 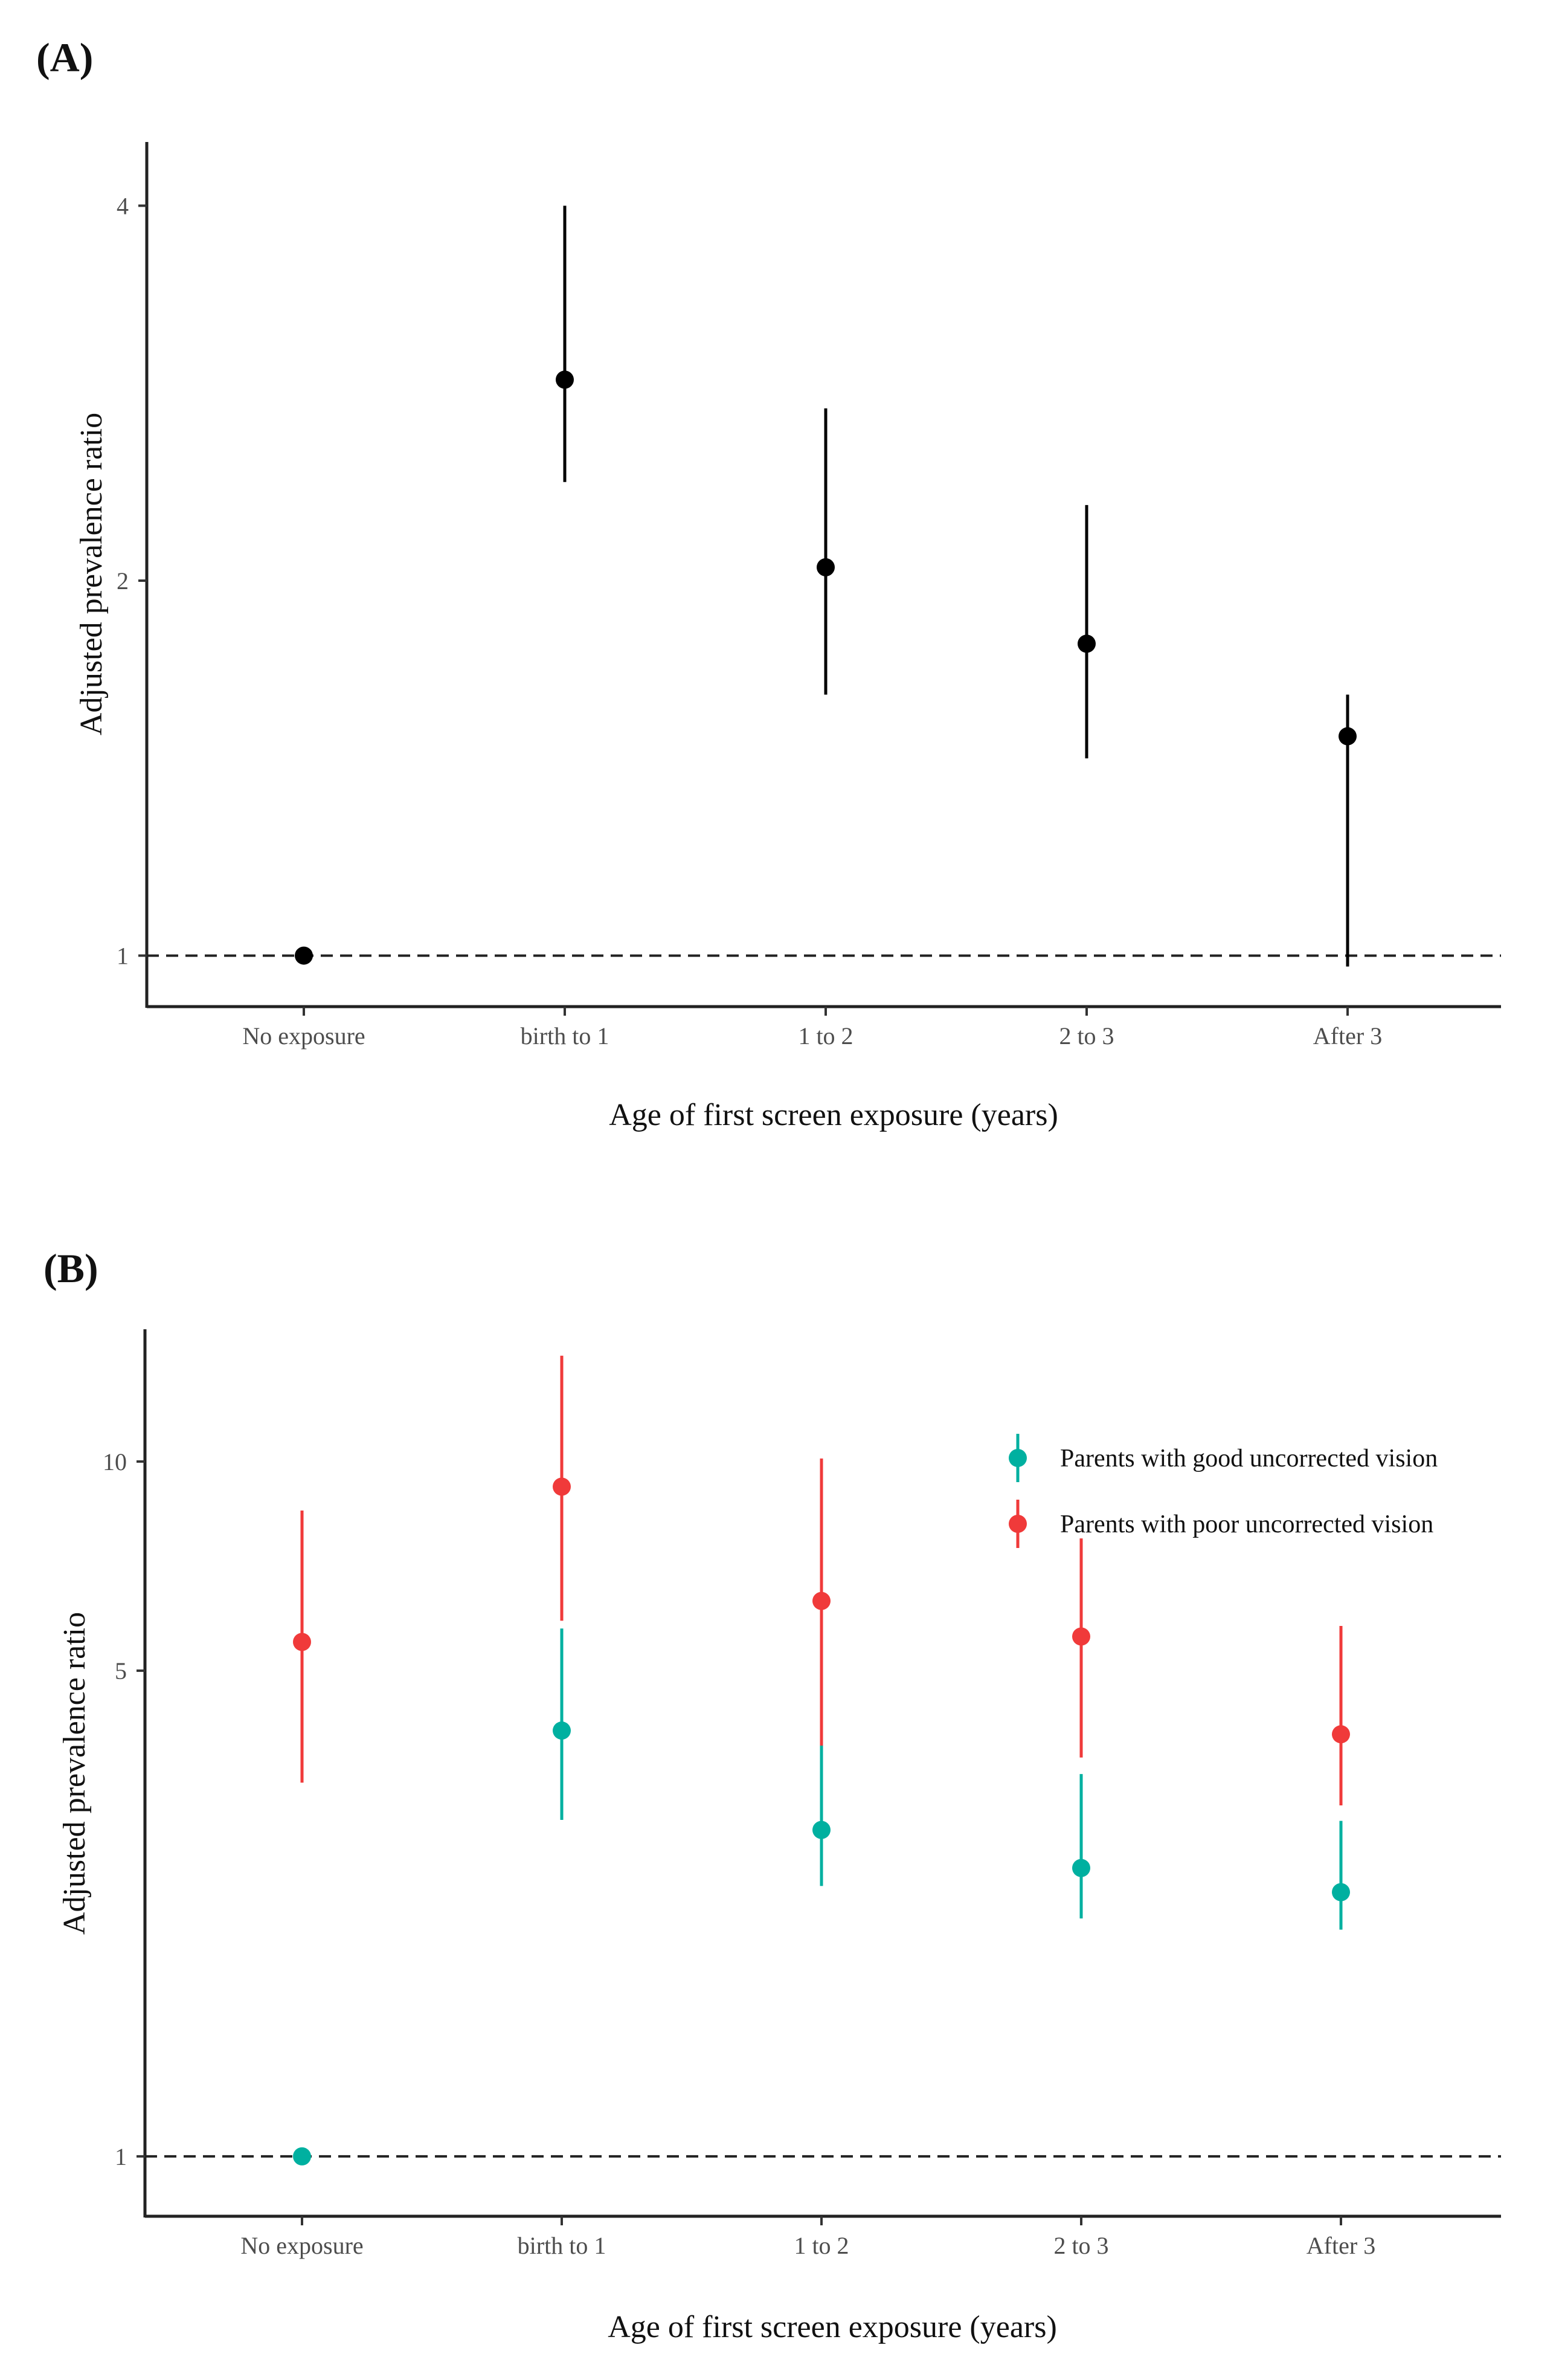 What do you see at coordinates (123, 206) in the screenshot?
I see `panel-a-y-tick-label: 4` at bounding box center [123, 206].